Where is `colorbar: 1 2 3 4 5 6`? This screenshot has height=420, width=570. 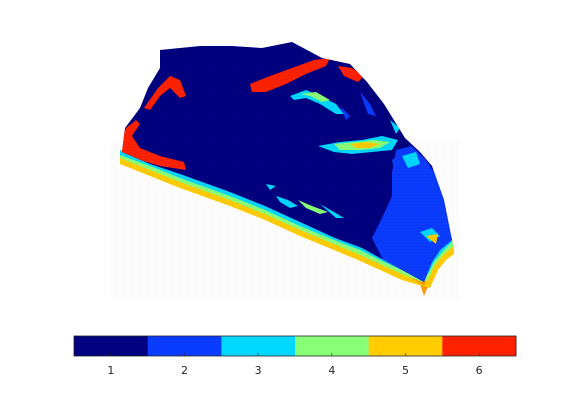
colorbar: 1 2 3 4 5 6 is located at coordinates (295, 356).